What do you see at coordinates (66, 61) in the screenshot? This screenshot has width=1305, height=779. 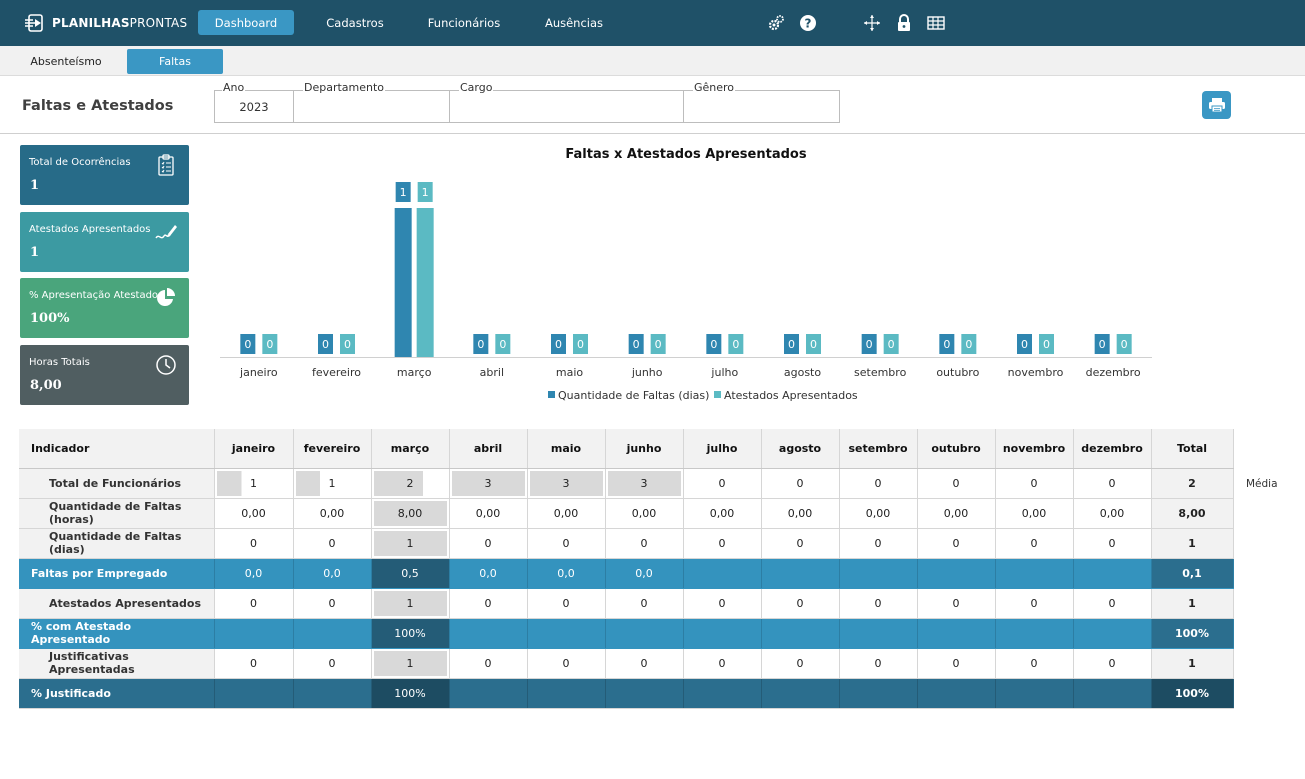 I see `tab-absenteismo: Absenteísmo` at bounding box center [66, 61].